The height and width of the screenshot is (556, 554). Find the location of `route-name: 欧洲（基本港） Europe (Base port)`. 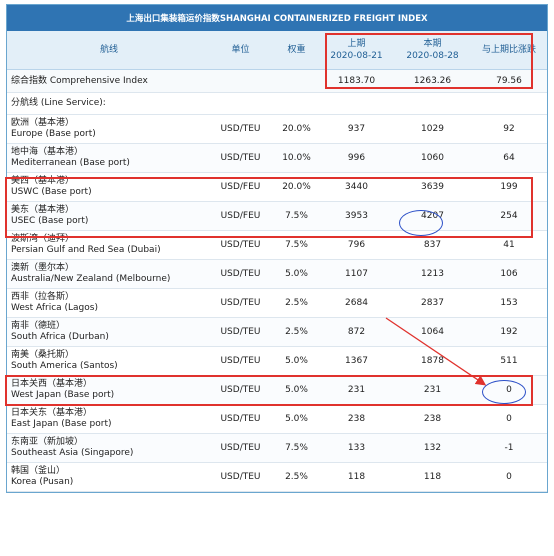

route-name: 欧洲（基本港） Europe (Base port) is located at coordinates (107, 129).